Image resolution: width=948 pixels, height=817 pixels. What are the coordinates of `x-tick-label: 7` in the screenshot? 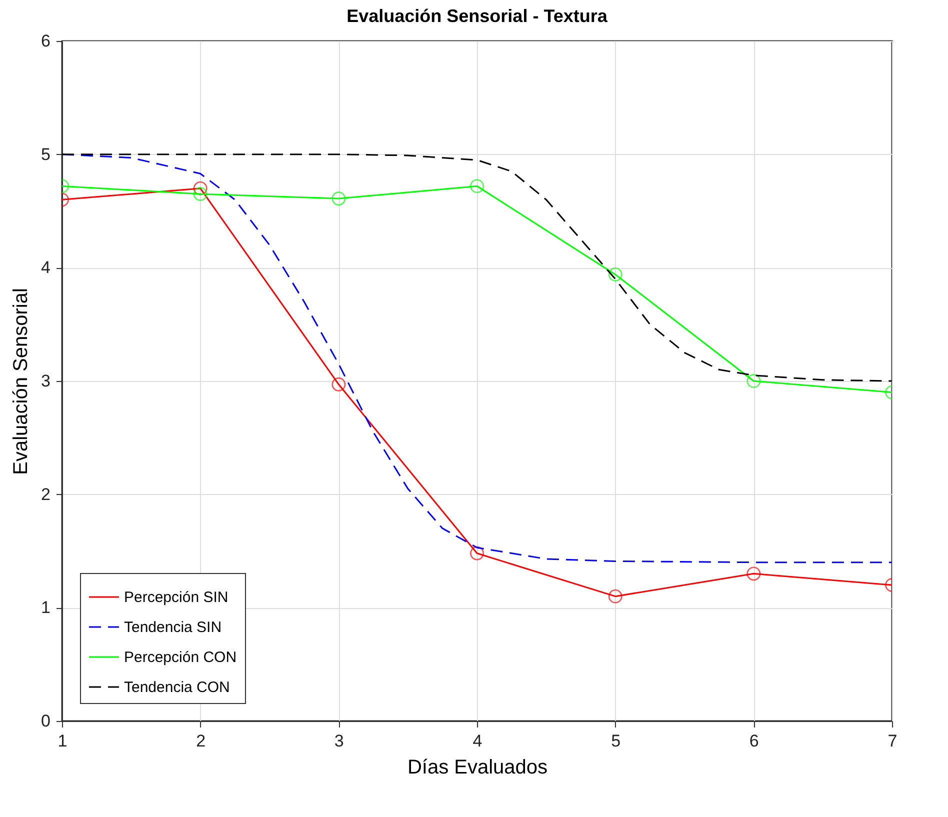 It's located at (893, 741).